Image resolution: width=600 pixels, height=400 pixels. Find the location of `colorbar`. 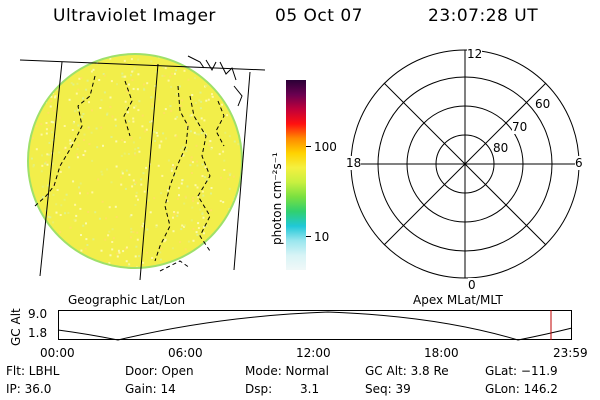

colorbar is located at coordinates (296, 175).